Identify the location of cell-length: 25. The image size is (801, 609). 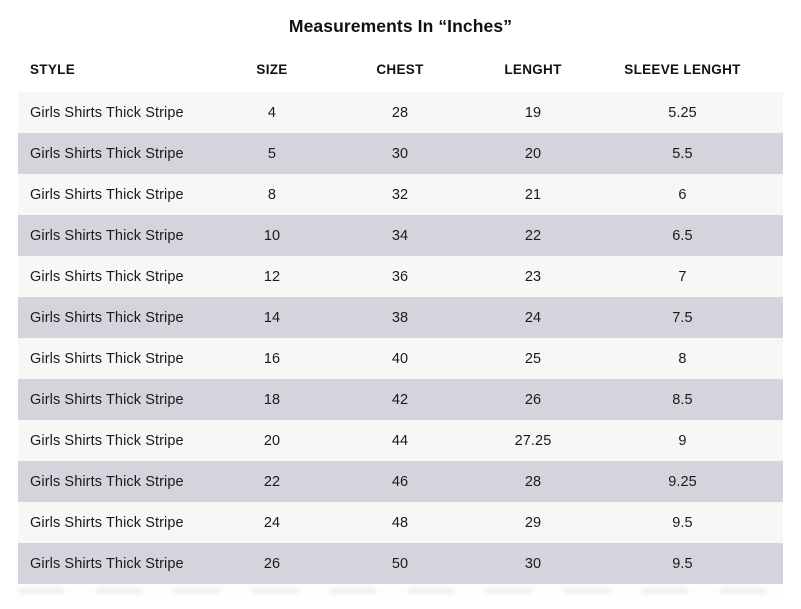
(533, 358).